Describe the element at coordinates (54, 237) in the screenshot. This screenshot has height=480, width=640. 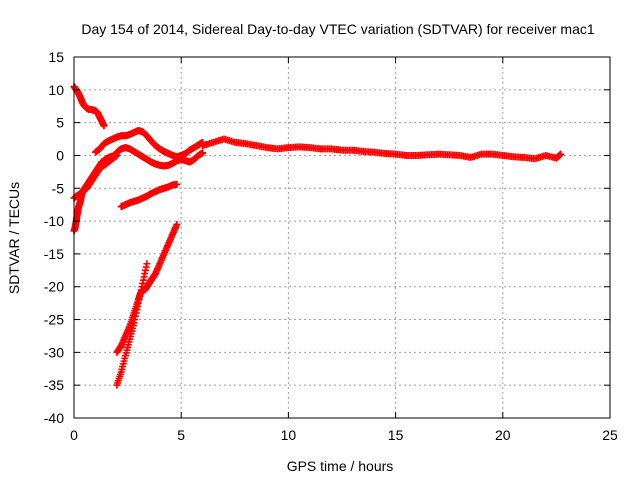
I see `y-tick-labels: -40 -35 -30 -25 -20 -15 -10 -5 0 5 10 15` at that location.